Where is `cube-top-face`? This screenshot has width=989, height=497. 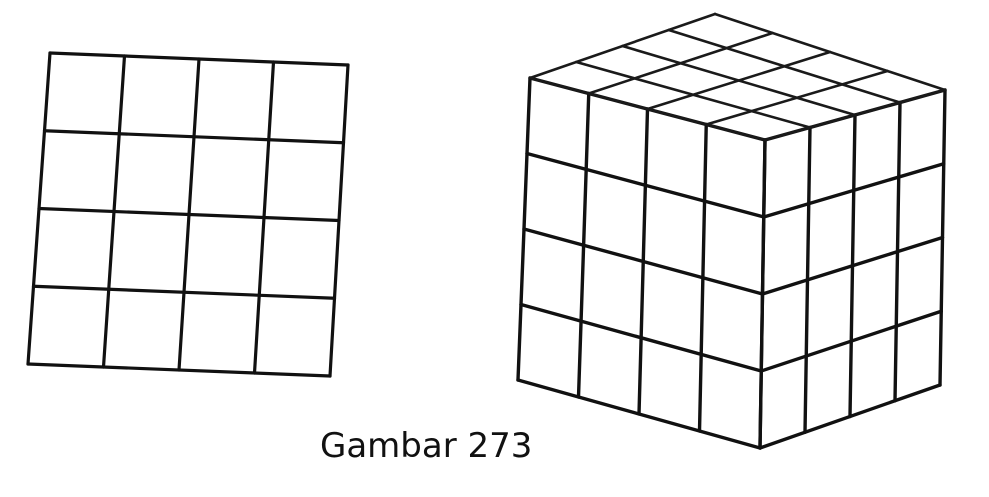
cube-top-face is located at coordinates (737, 77).